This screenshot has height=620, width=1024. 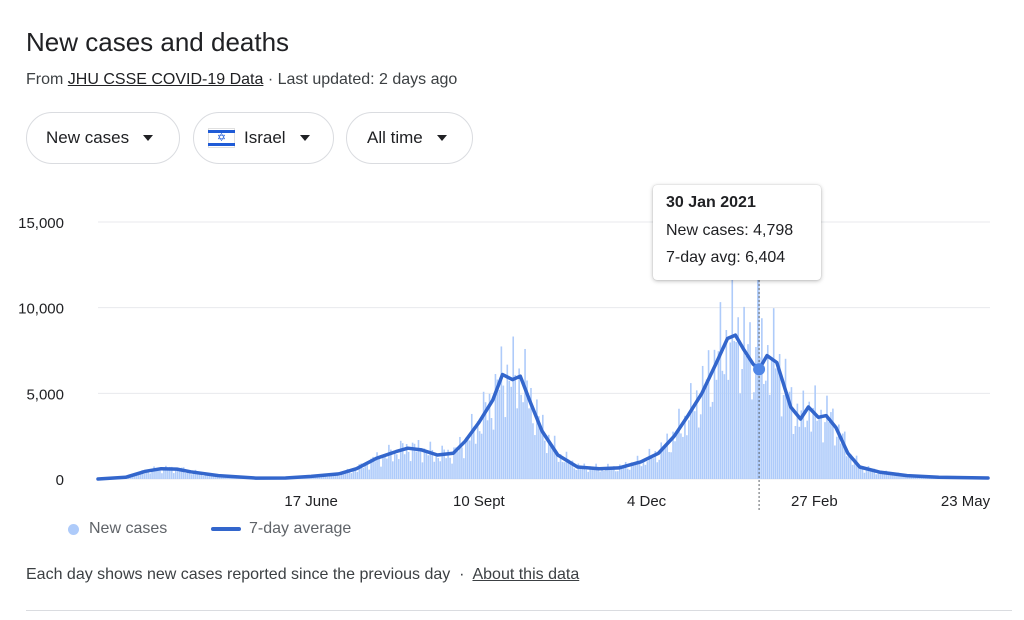 I want to click on x-tick-label: 27 Feb, so click(x=814, y=501).